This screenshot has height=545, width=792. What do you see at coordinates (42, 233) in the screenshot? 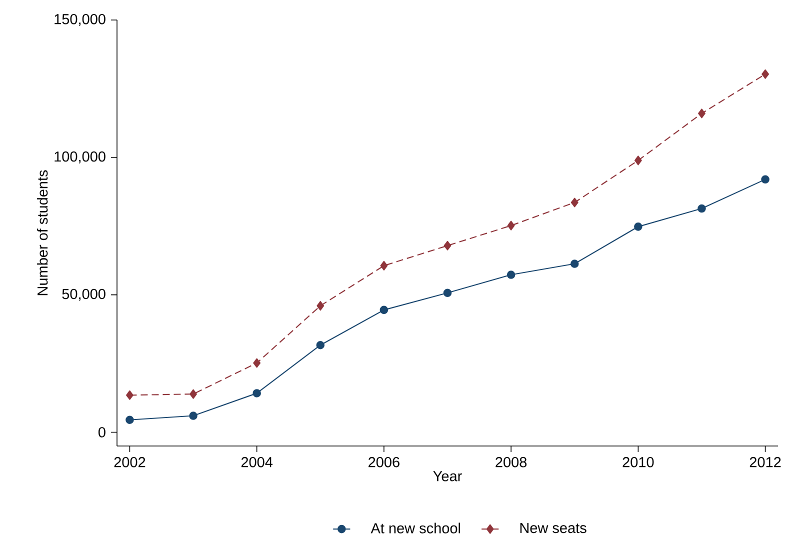
I see `y-axis-title: Number of students` at bounding box center [42, 233].